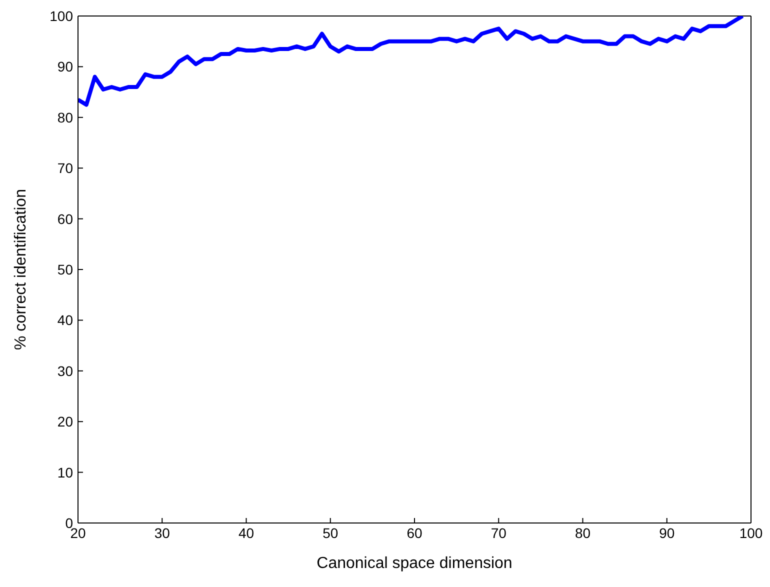 The image size is (770, 587). I want to click on x-tick-label: 100, so click(751, 532).